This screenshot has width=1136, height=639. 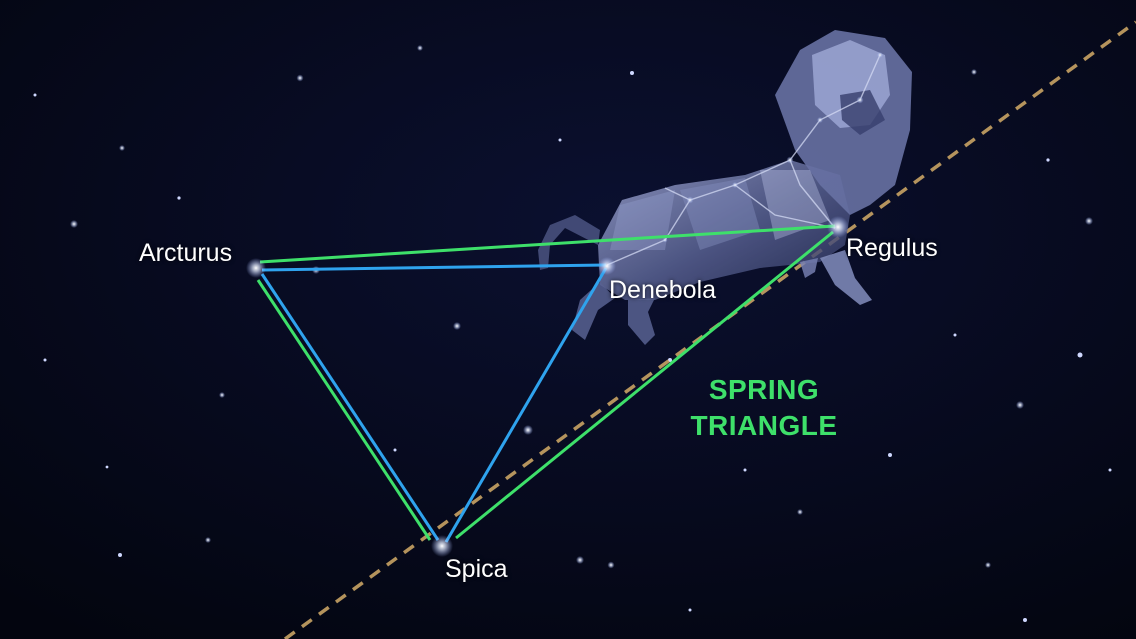 What do you see at coordinates (663, 290) in the screenshot?
I see `denebola-label: Denebola` at bounding box center [663, 290].